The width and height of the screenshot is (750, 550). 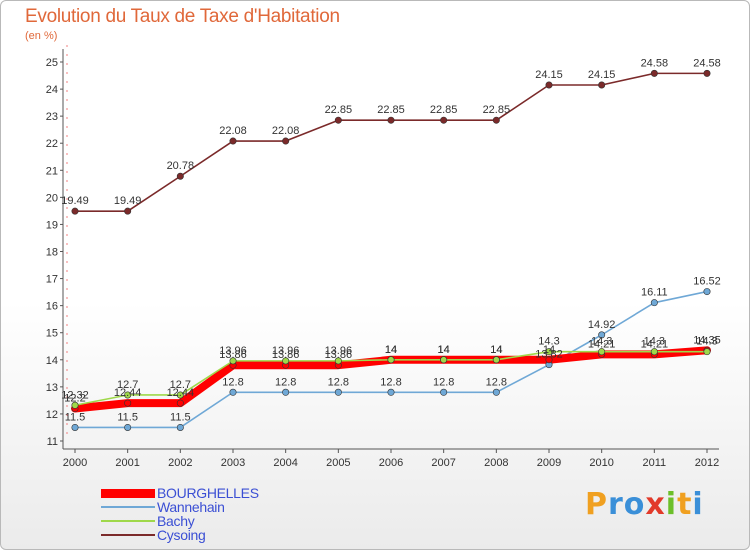 What do you see at coordinates (671, 504) in the screenshot?
I see `logo-letter: i` at bounding box center [671, 504].